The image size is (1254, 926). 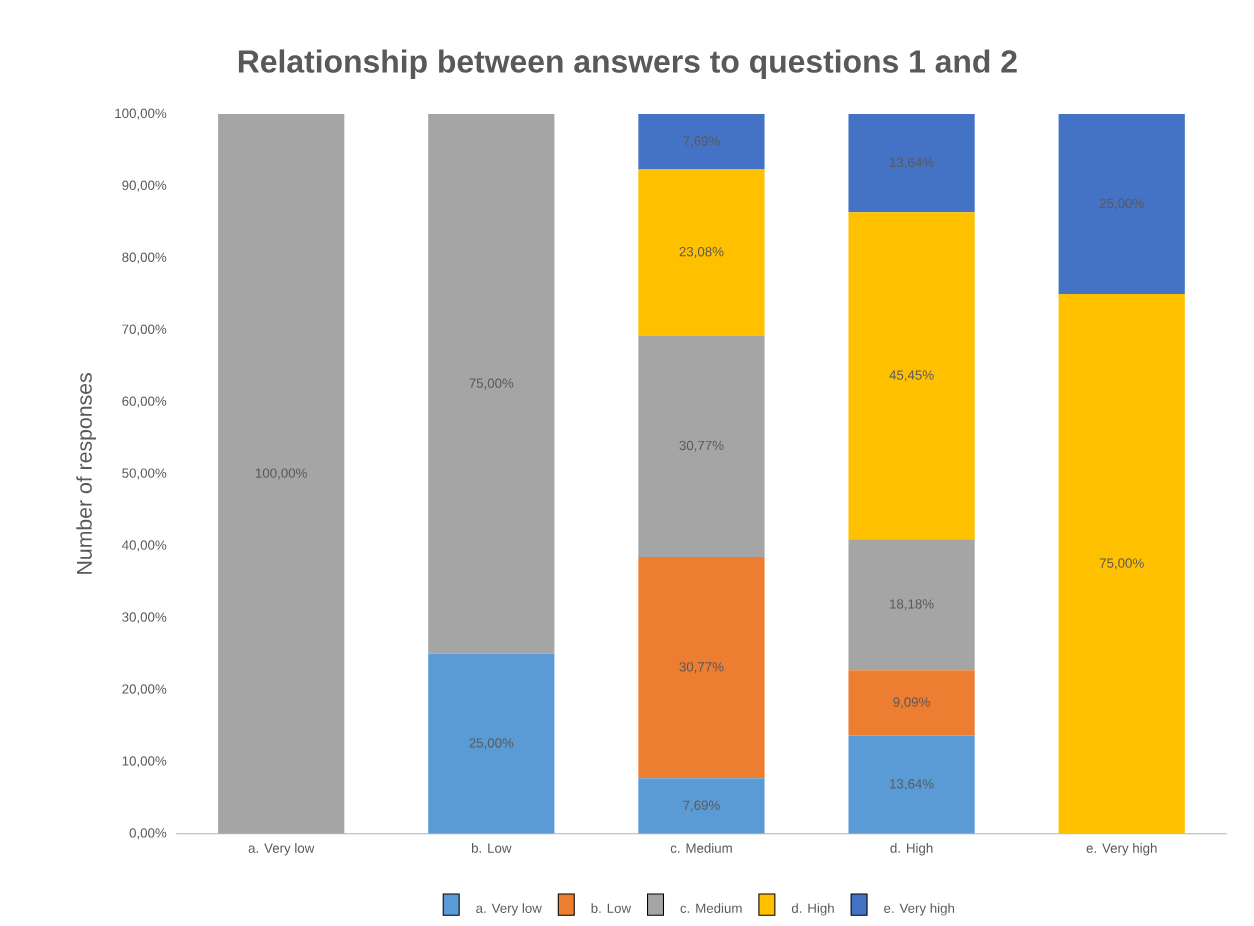 I want to click on y-axis-title: Number of responses, so click(x=86, y=473).